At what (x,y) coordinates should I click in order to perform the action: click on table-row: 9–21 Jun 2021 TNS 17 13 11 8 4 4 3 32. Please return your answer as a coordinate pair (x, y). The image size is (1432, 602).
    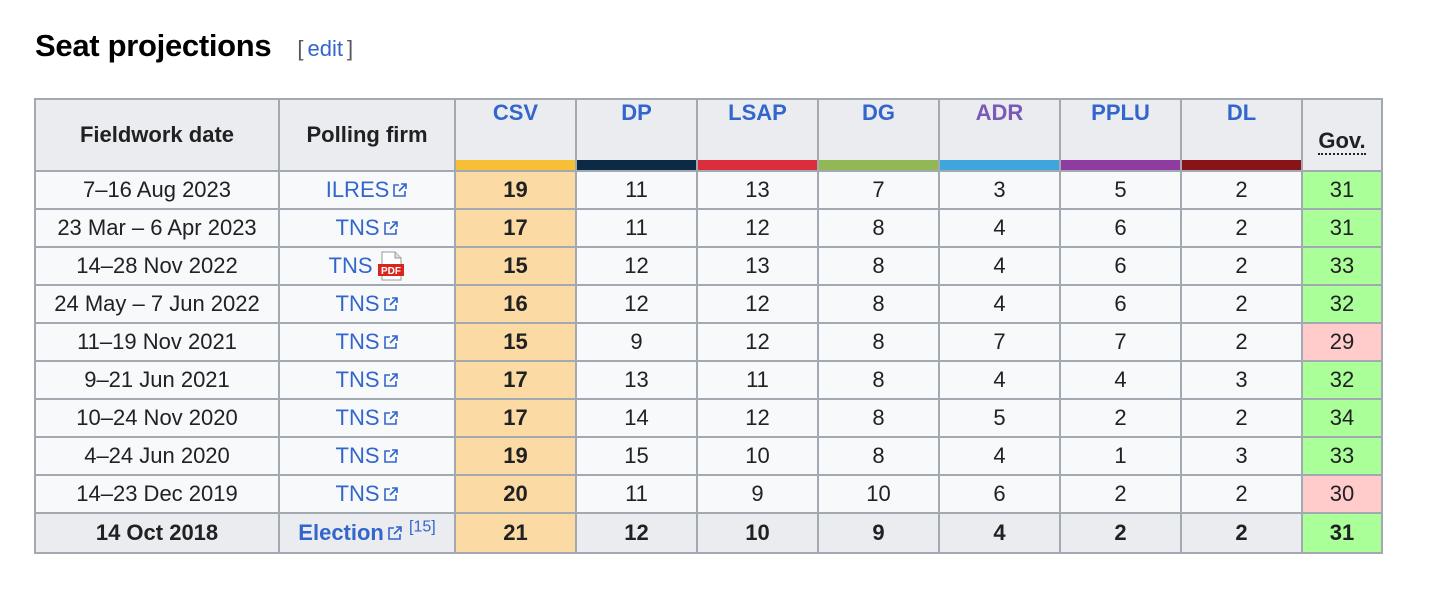
    Looking at the image, I should click on (708, 380).